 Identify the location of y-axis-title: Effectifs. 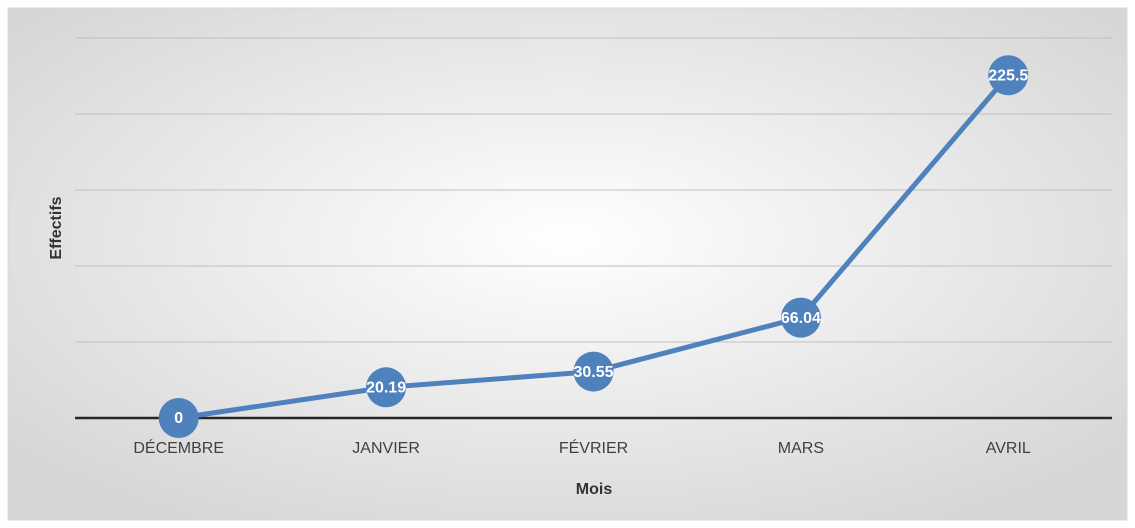
(56, 227).